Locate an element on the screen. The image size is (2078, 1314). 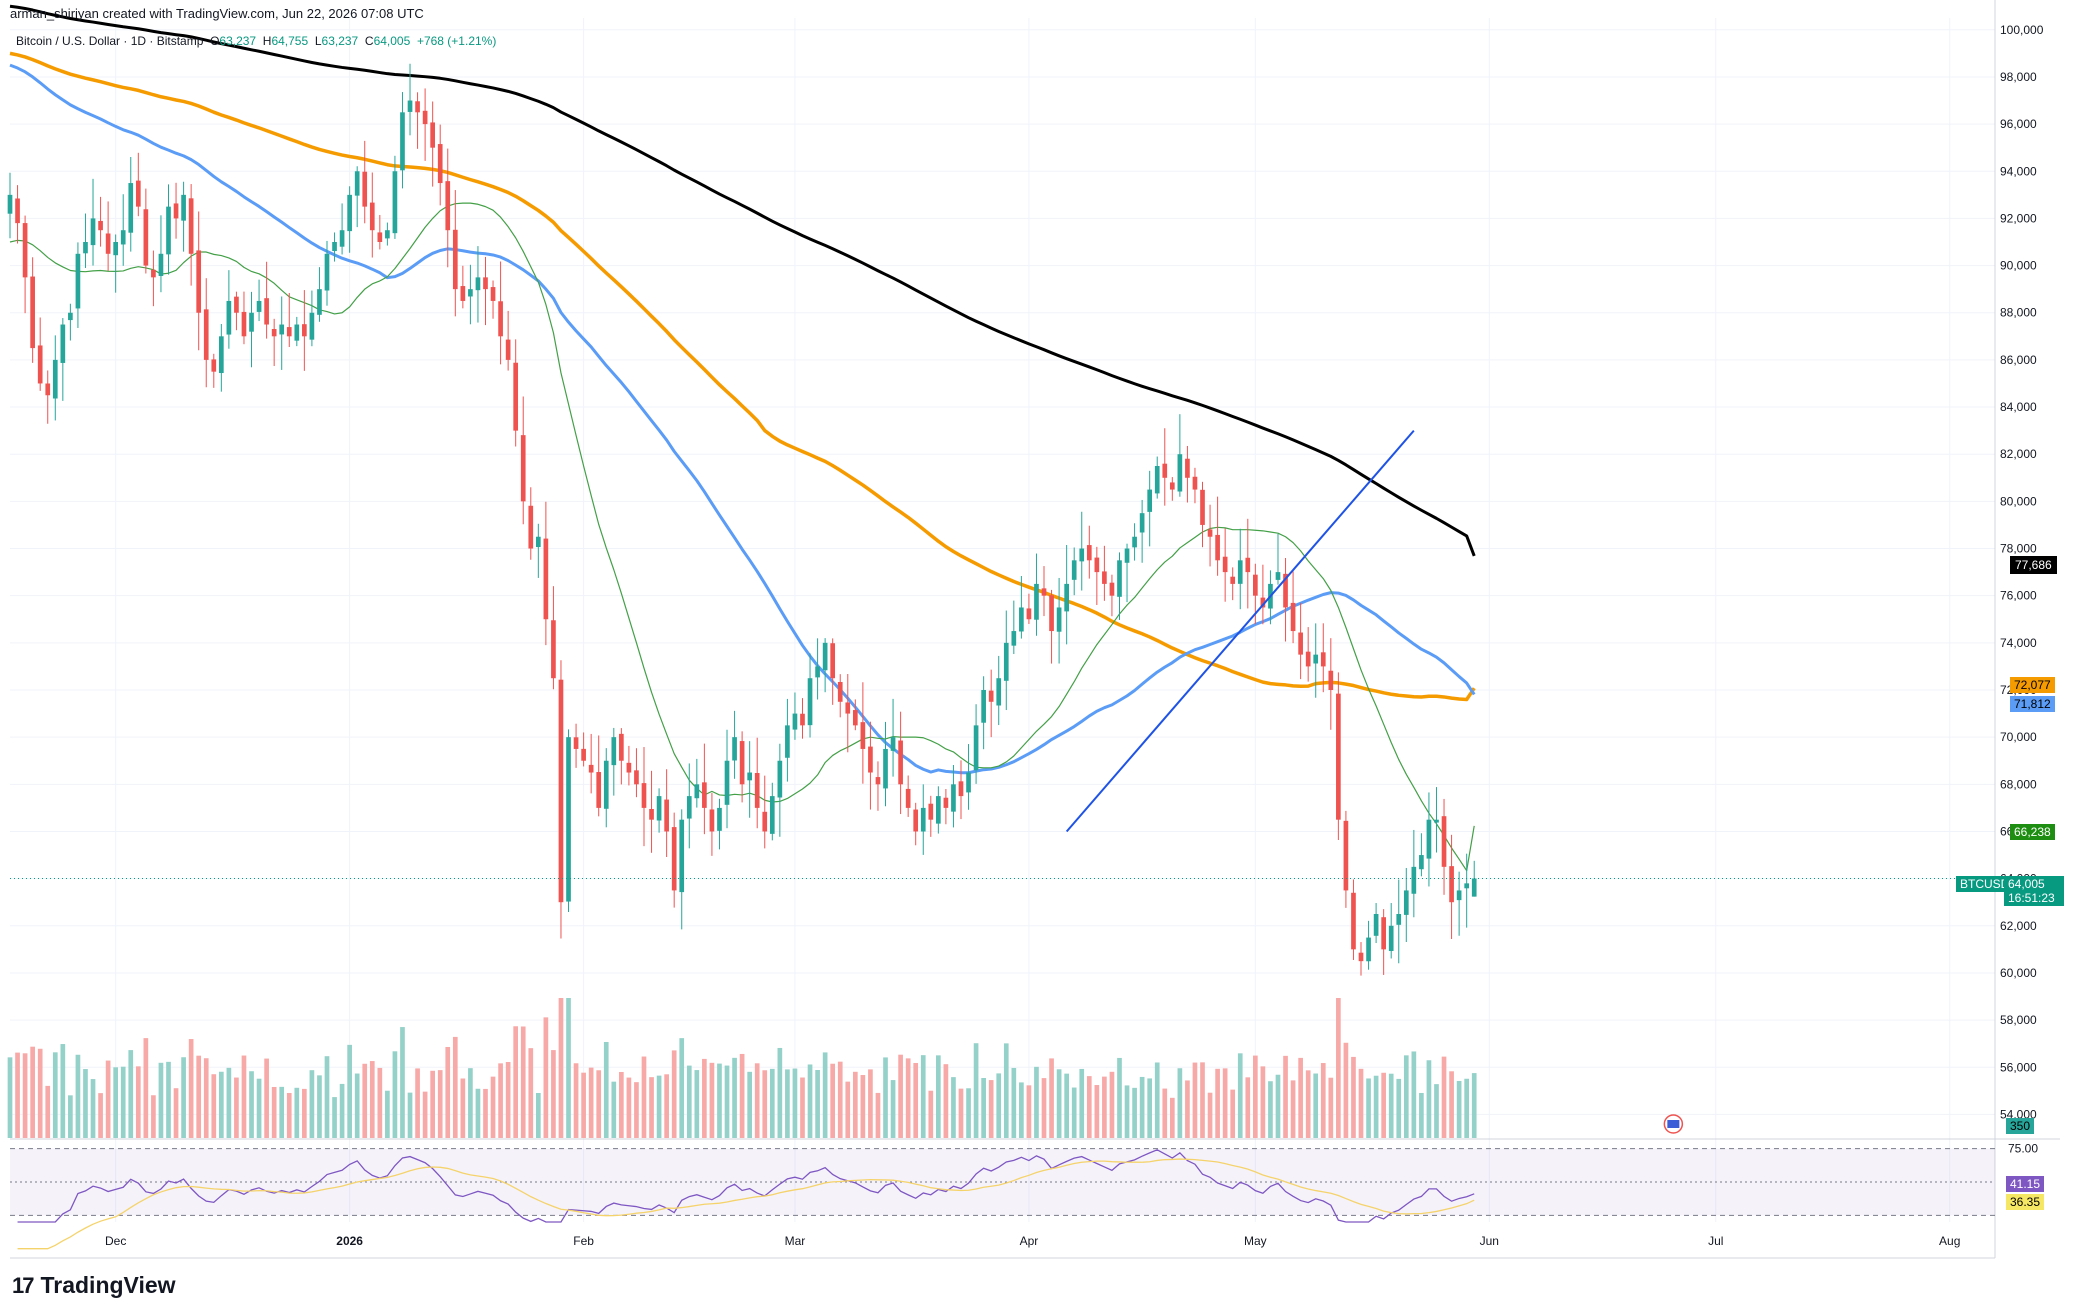
last-price-tag: 64,005 16:51:23 is located at coordinates (2034, 891).